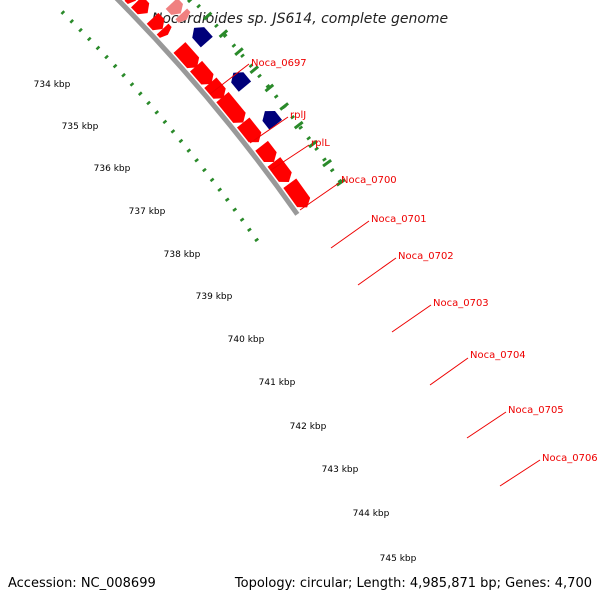 Image resolution: width=600 pixels, height=600 pixels. What do you see at coordinates (398, 559) in the screenshot?
I see `tick-label: 745 kbp` at bounding box center [398, 559].